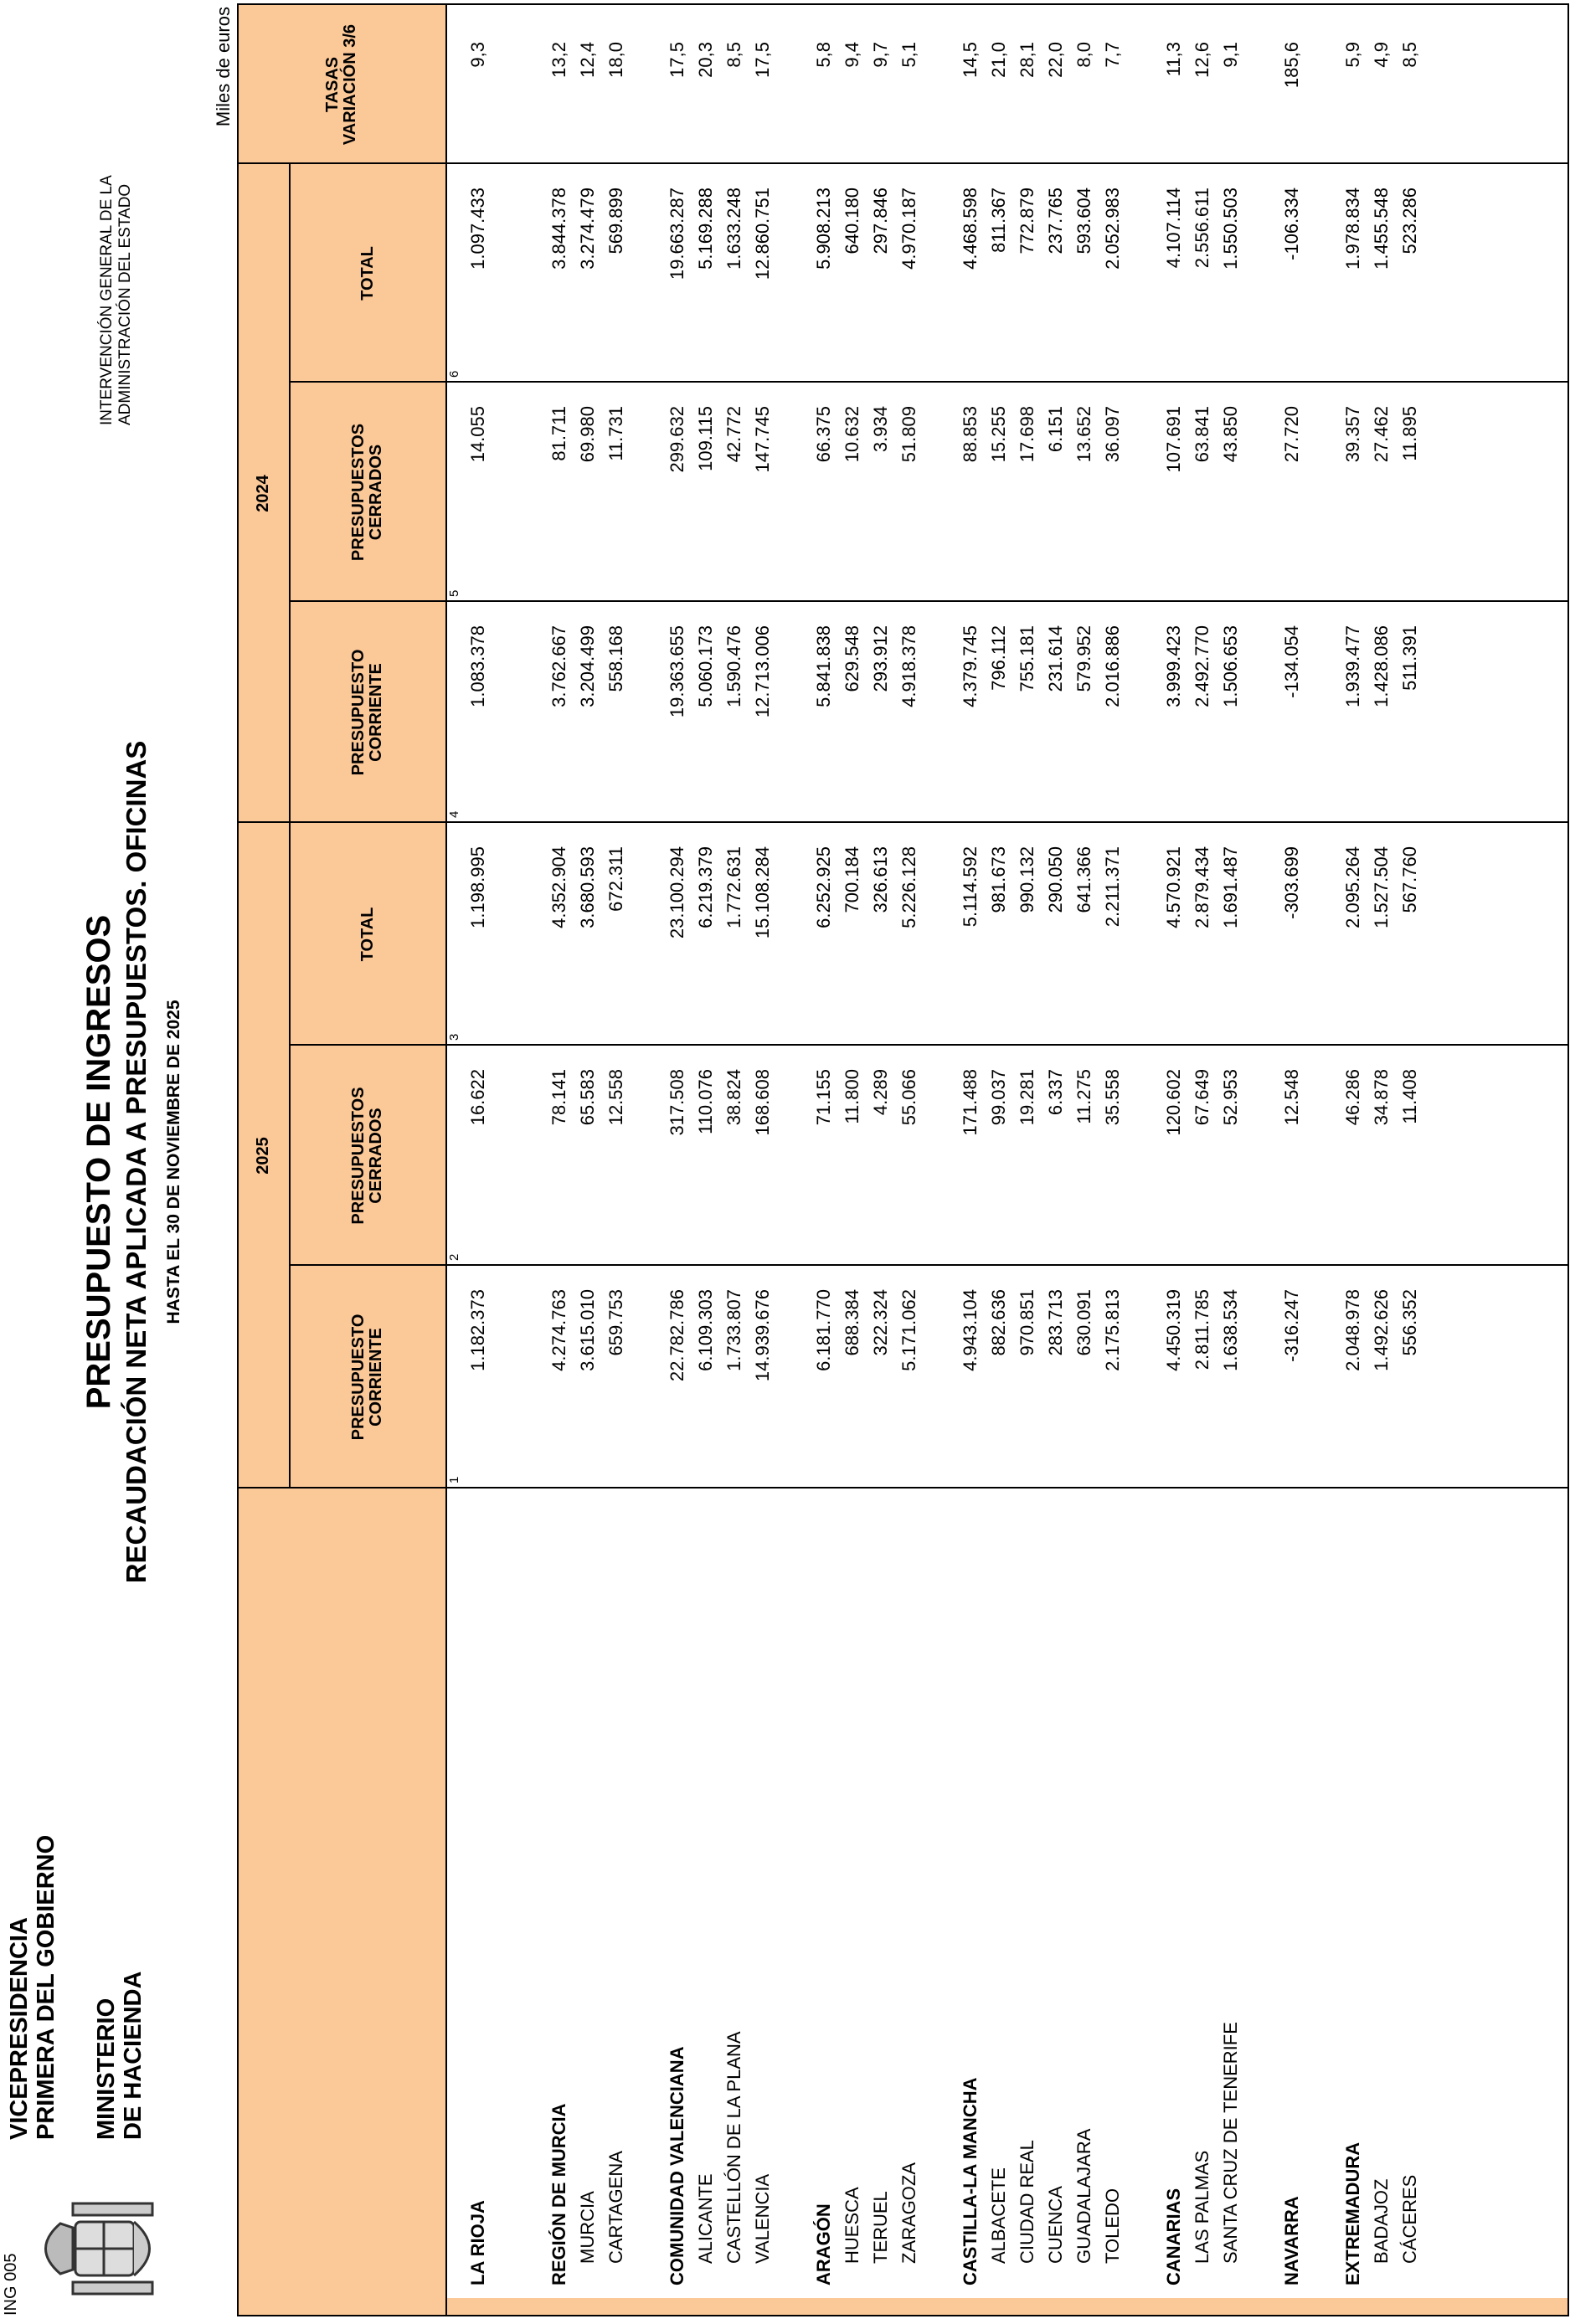 This screenshot has height=2324, width=1570. I want to click on cell-value: 1.733.807, so click(734, 1330).